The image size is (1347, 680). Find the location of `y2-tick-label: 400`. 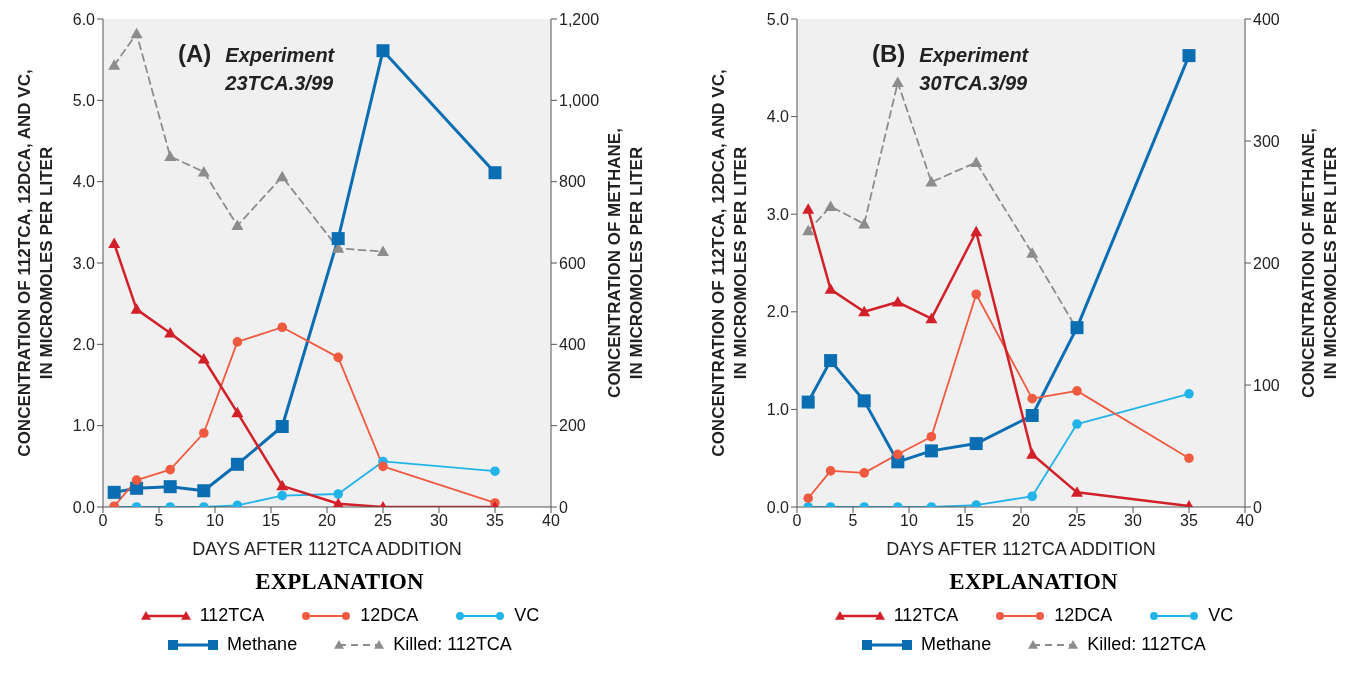

y2-tick-label: 400 is located at coordinates (572, 345).